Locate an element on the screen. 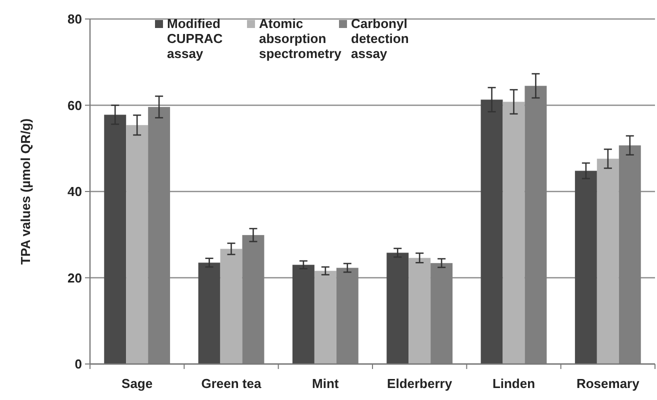  legend-label: Modified CUPRAC assay is located at coordinates (195, 38).